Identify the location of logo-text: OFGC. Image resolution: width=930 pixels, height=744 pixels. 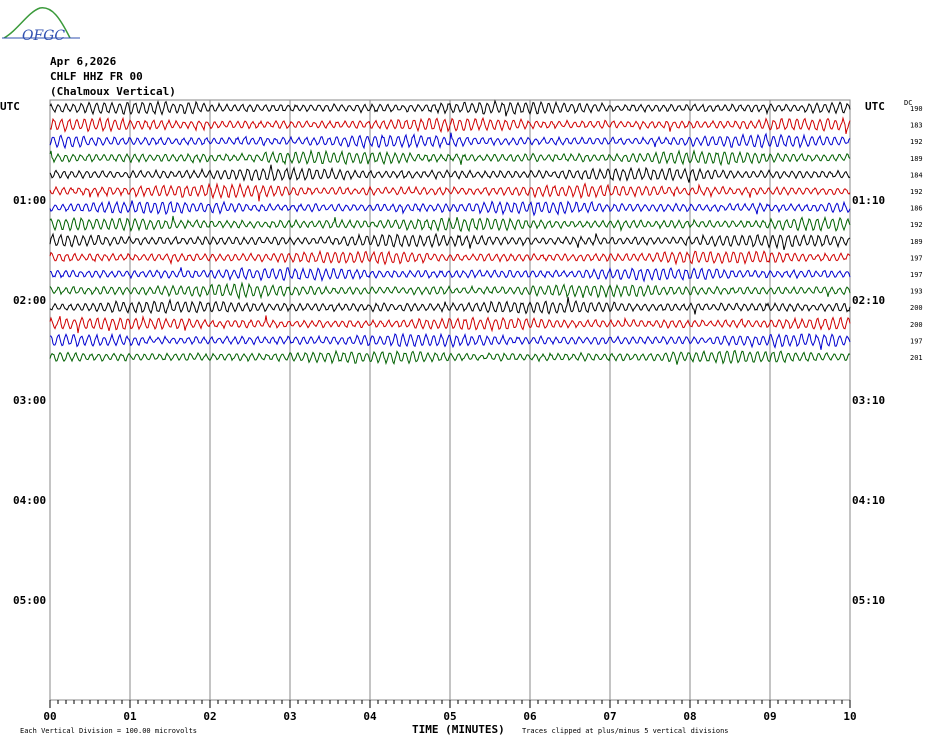
(43, 36).